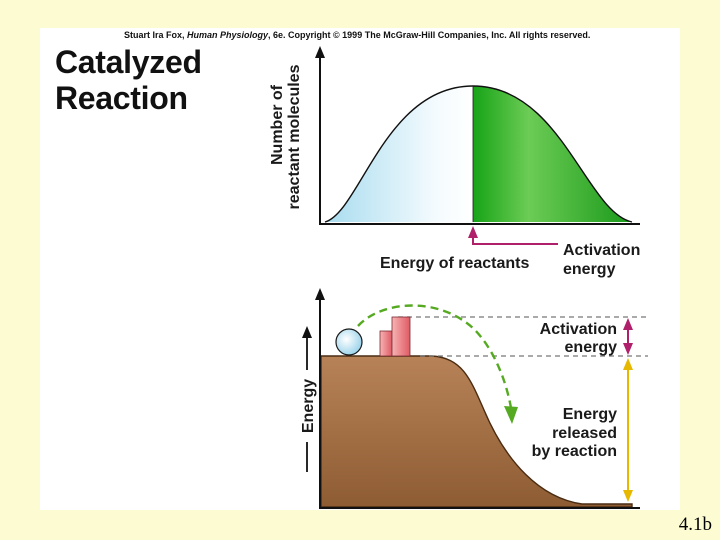  What do you see at coordinates (294, 136) in the screenshot?
I see `top-y-axis-label-2: reactant molecules` at bounding box center [294, 136].